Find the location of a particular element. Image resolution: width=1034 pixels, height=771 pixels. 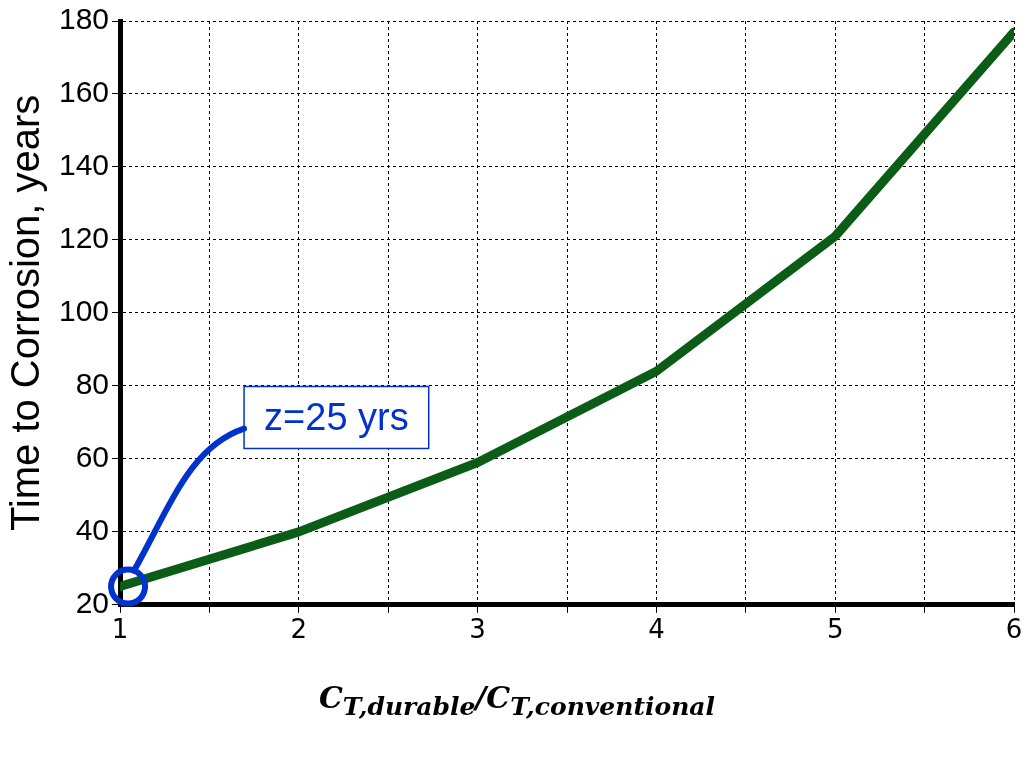

y-tick-label: 80 is located at coordinates (92, 384).